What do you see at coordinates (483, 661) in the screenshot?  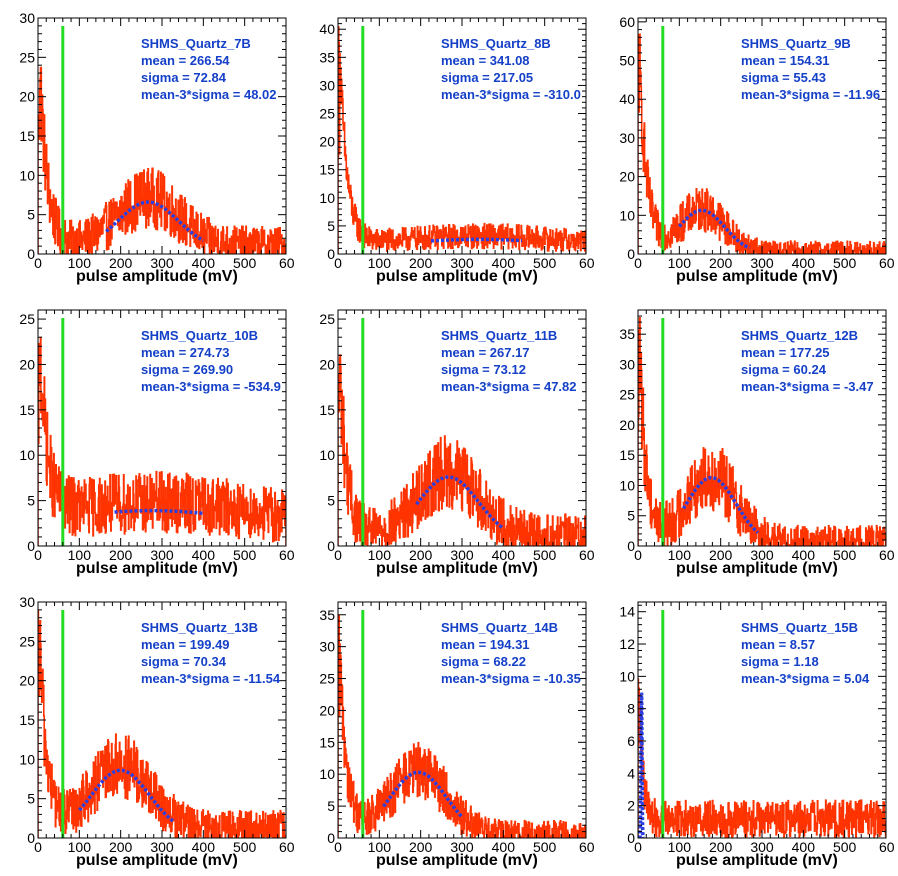 I see `stat-line: sigma = 68.22` at bounding box center [483, 661].